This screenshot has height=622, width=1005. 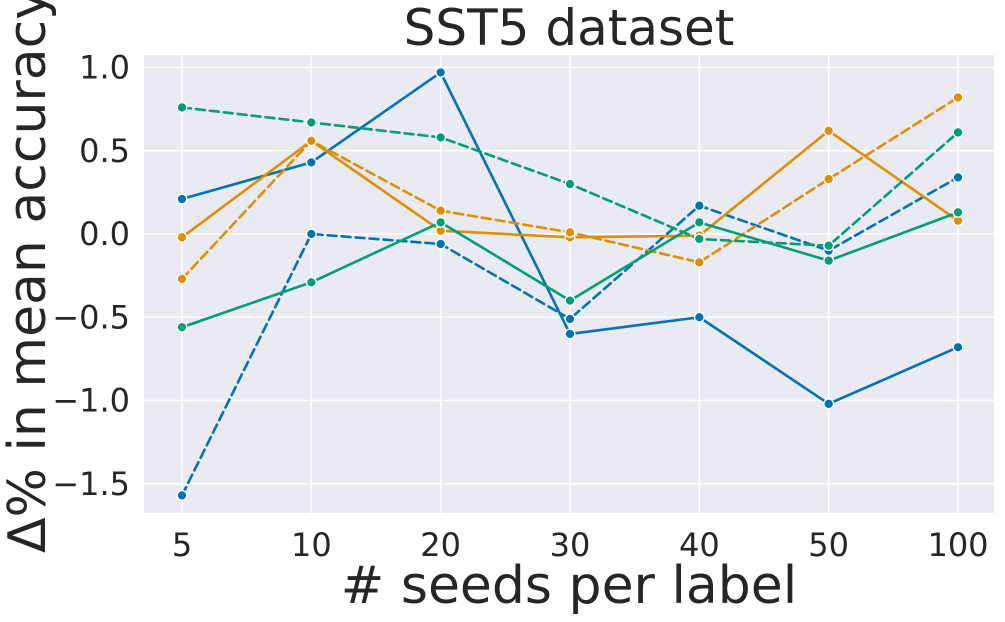 I want to click on x-tick-label: 10, so click(x=311, y=545).